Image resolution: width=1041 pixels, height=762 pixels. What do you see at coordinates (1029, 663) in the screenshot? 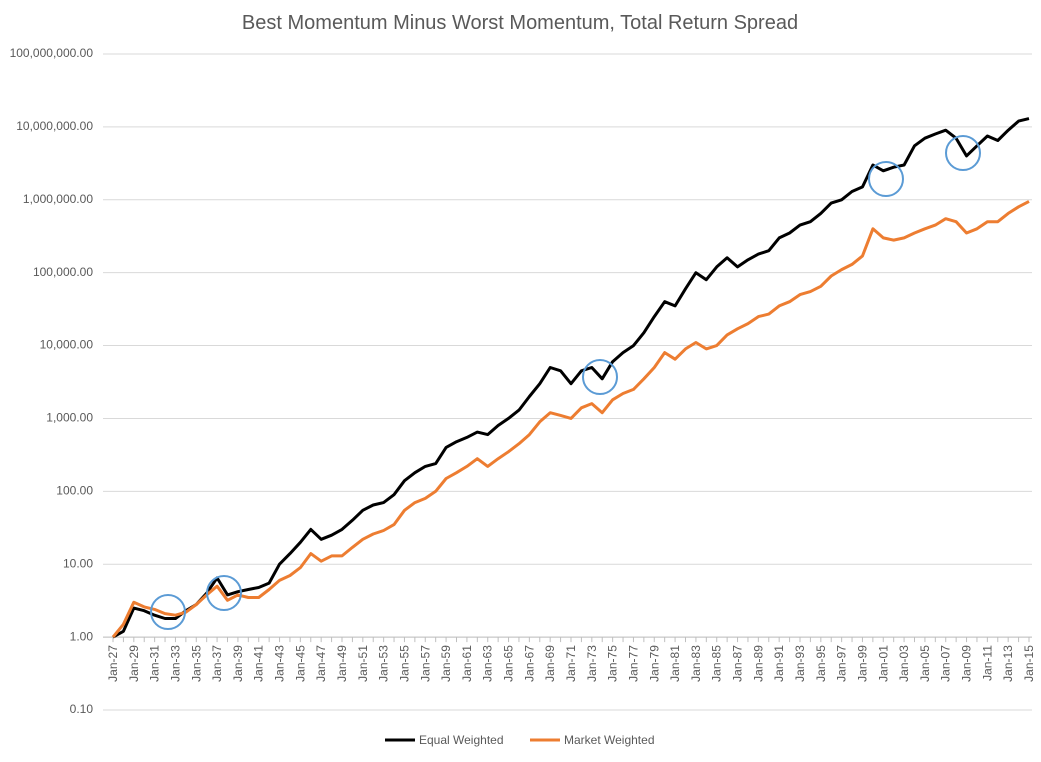
I see `x-tick-label: Jan-15` at bounding box center [1029, 663].